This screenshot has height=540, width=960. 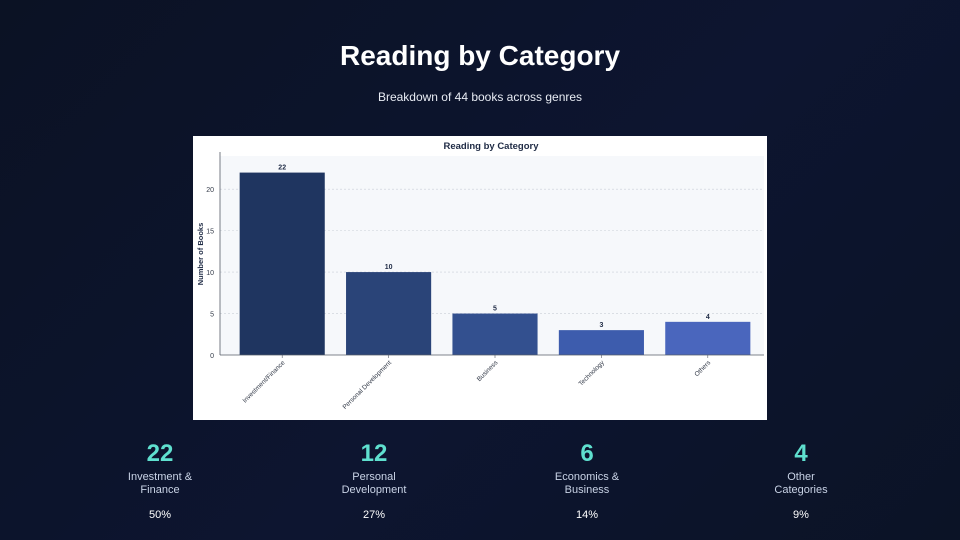 I want to click on stat-value: 22, so click(x=160, y=453).